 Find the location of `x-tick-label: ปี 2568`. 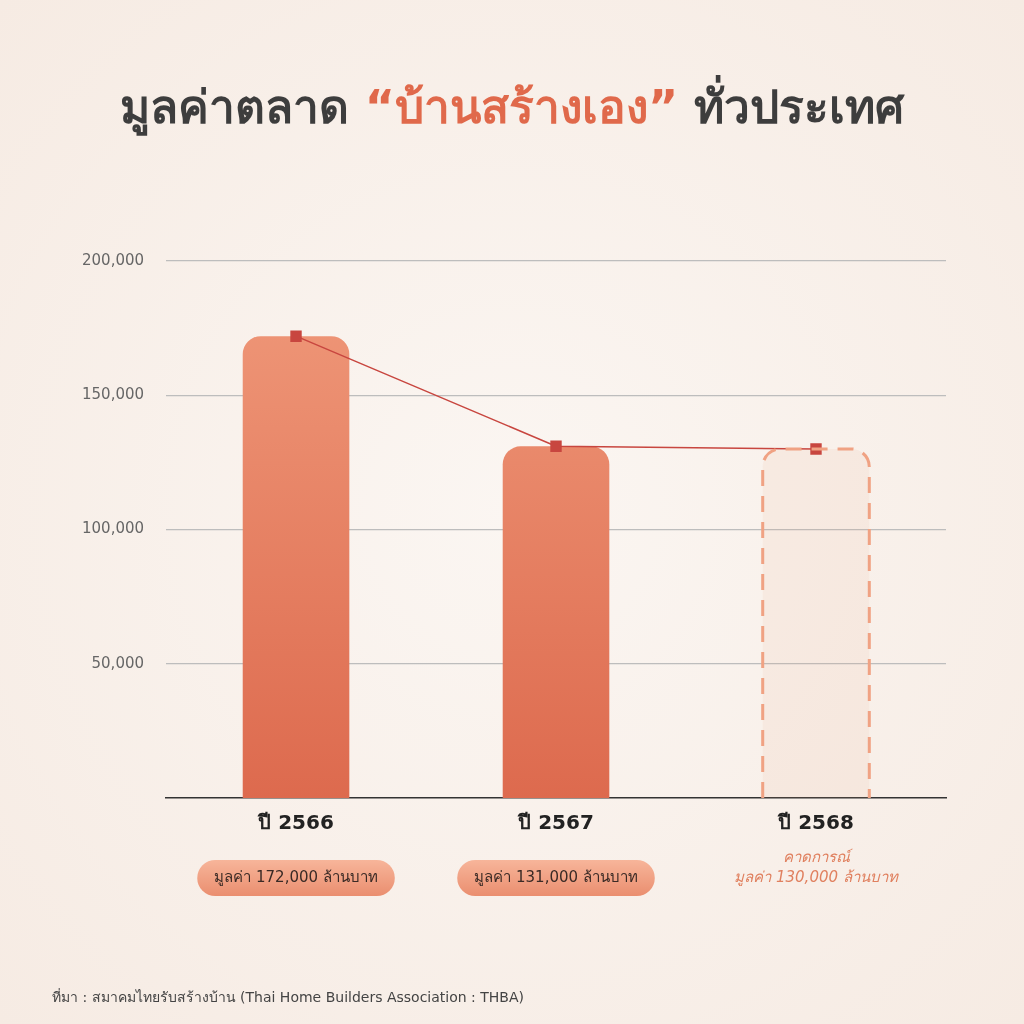

x-tick-label: ปี 2568 is located at coordinates (815, 822).